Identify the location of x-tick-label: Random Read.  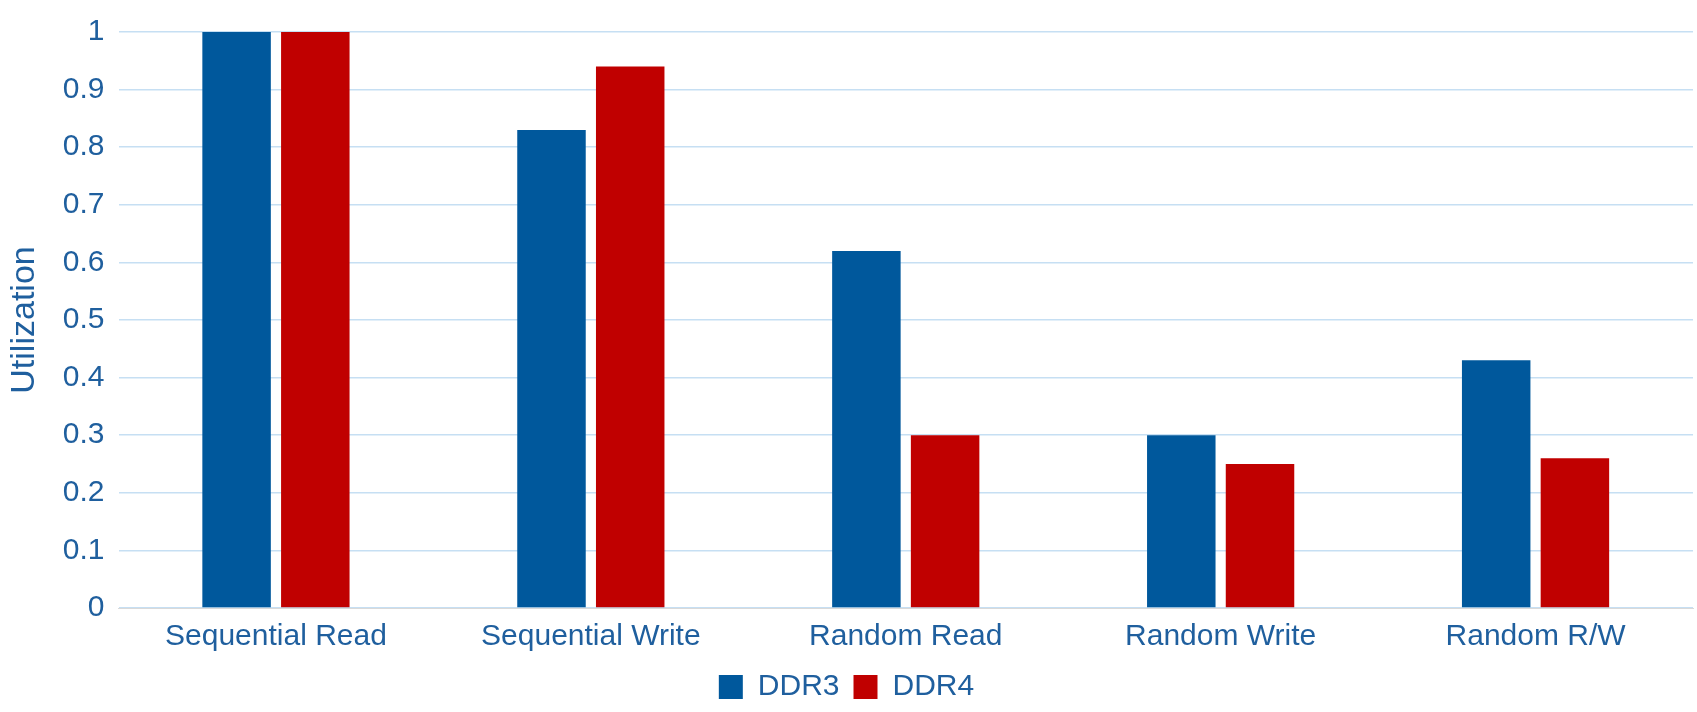
(906, 635).